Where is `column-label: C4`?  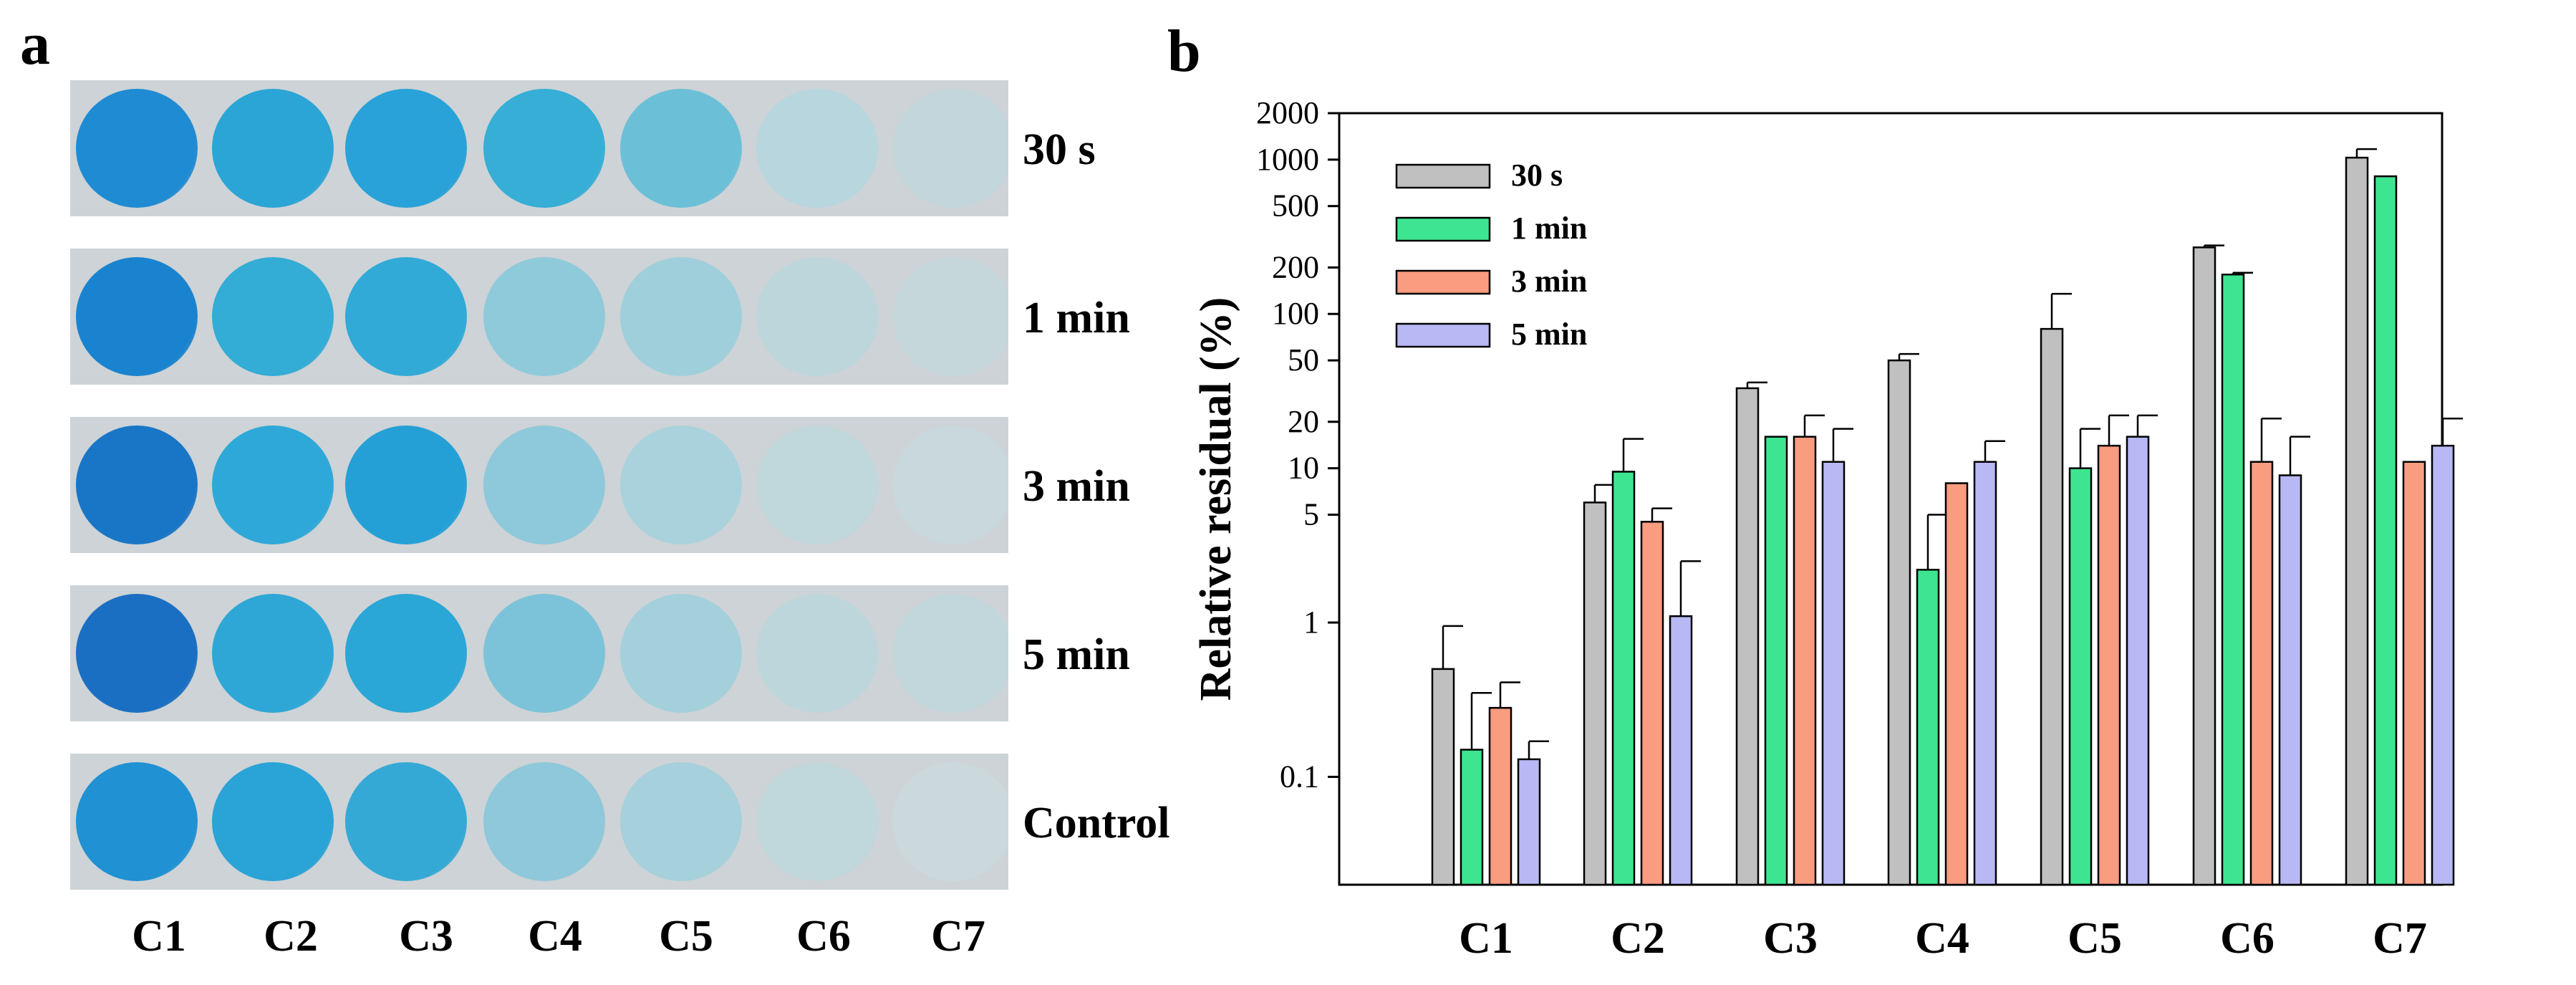
column-label: C4 is located at coordinates (555, 936).